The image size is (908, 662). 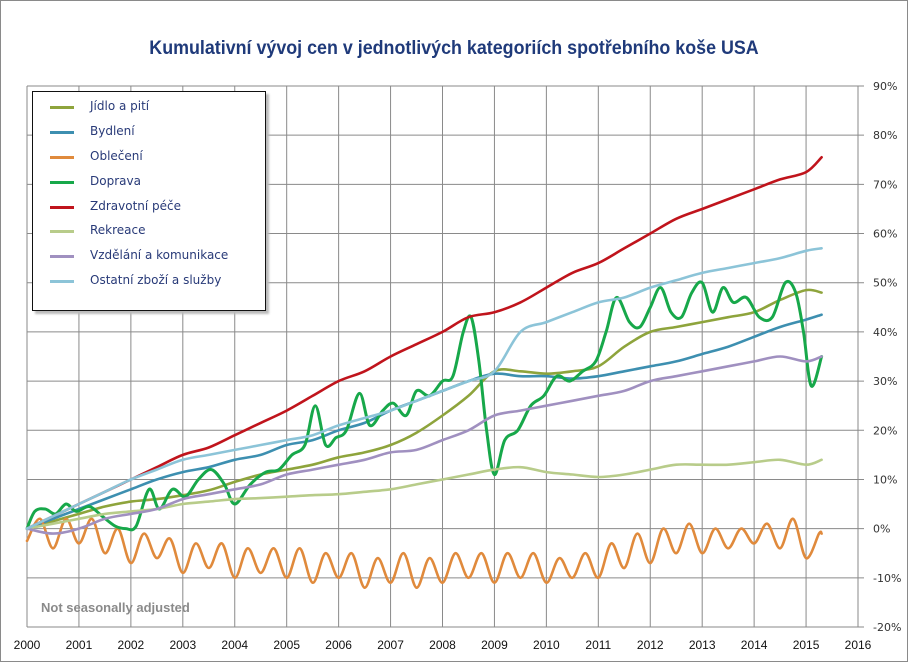 I want to click on legend-item: Rekreace, so click(x=148, y=232).